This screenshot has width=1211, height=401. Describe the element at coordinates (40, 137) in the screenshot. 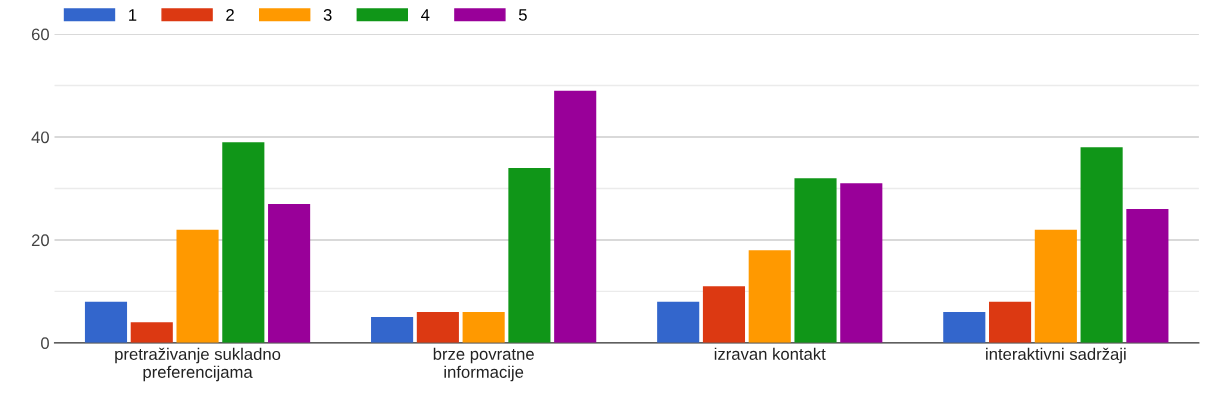

I see `y-tick-label: 40` at that location.